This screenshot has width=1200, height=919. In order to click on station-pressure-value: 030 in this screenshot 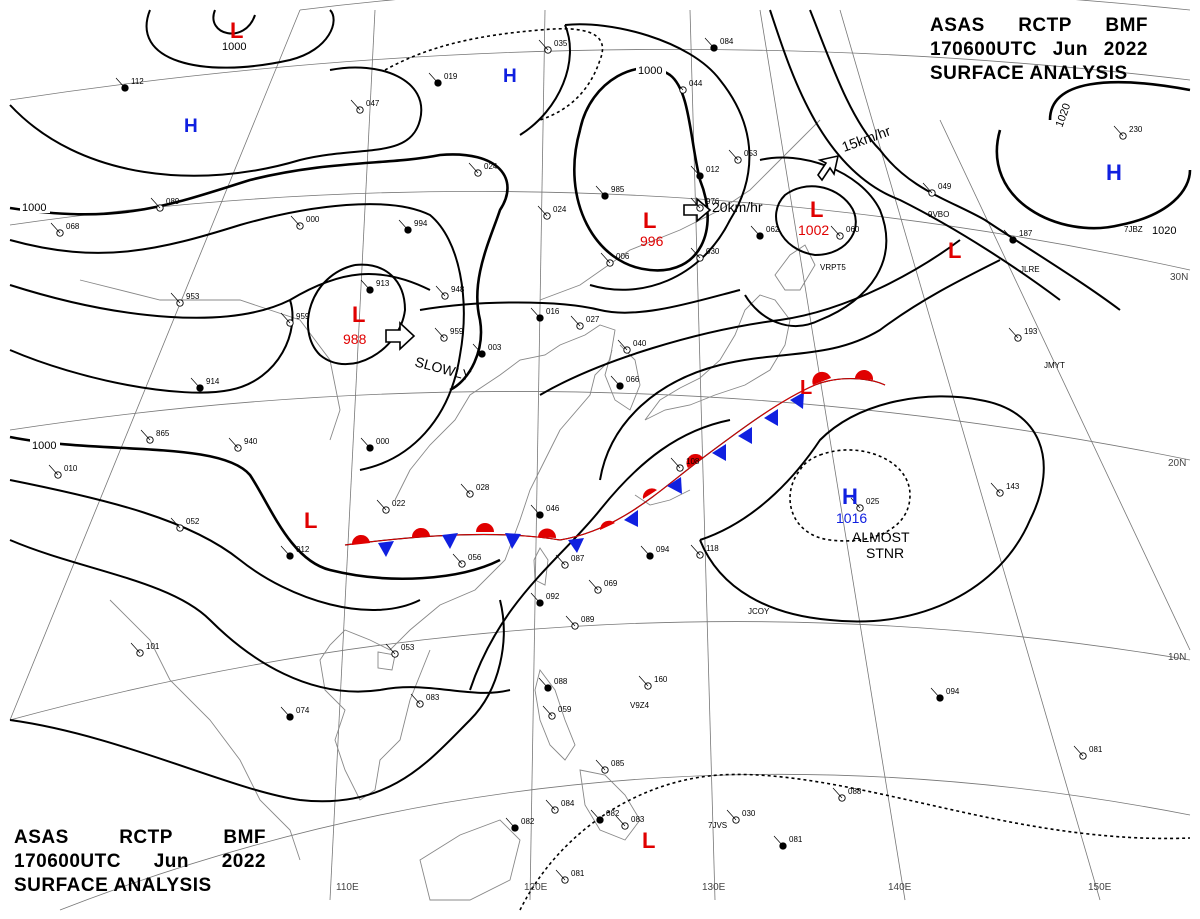, I will do `click(713, 251)`.